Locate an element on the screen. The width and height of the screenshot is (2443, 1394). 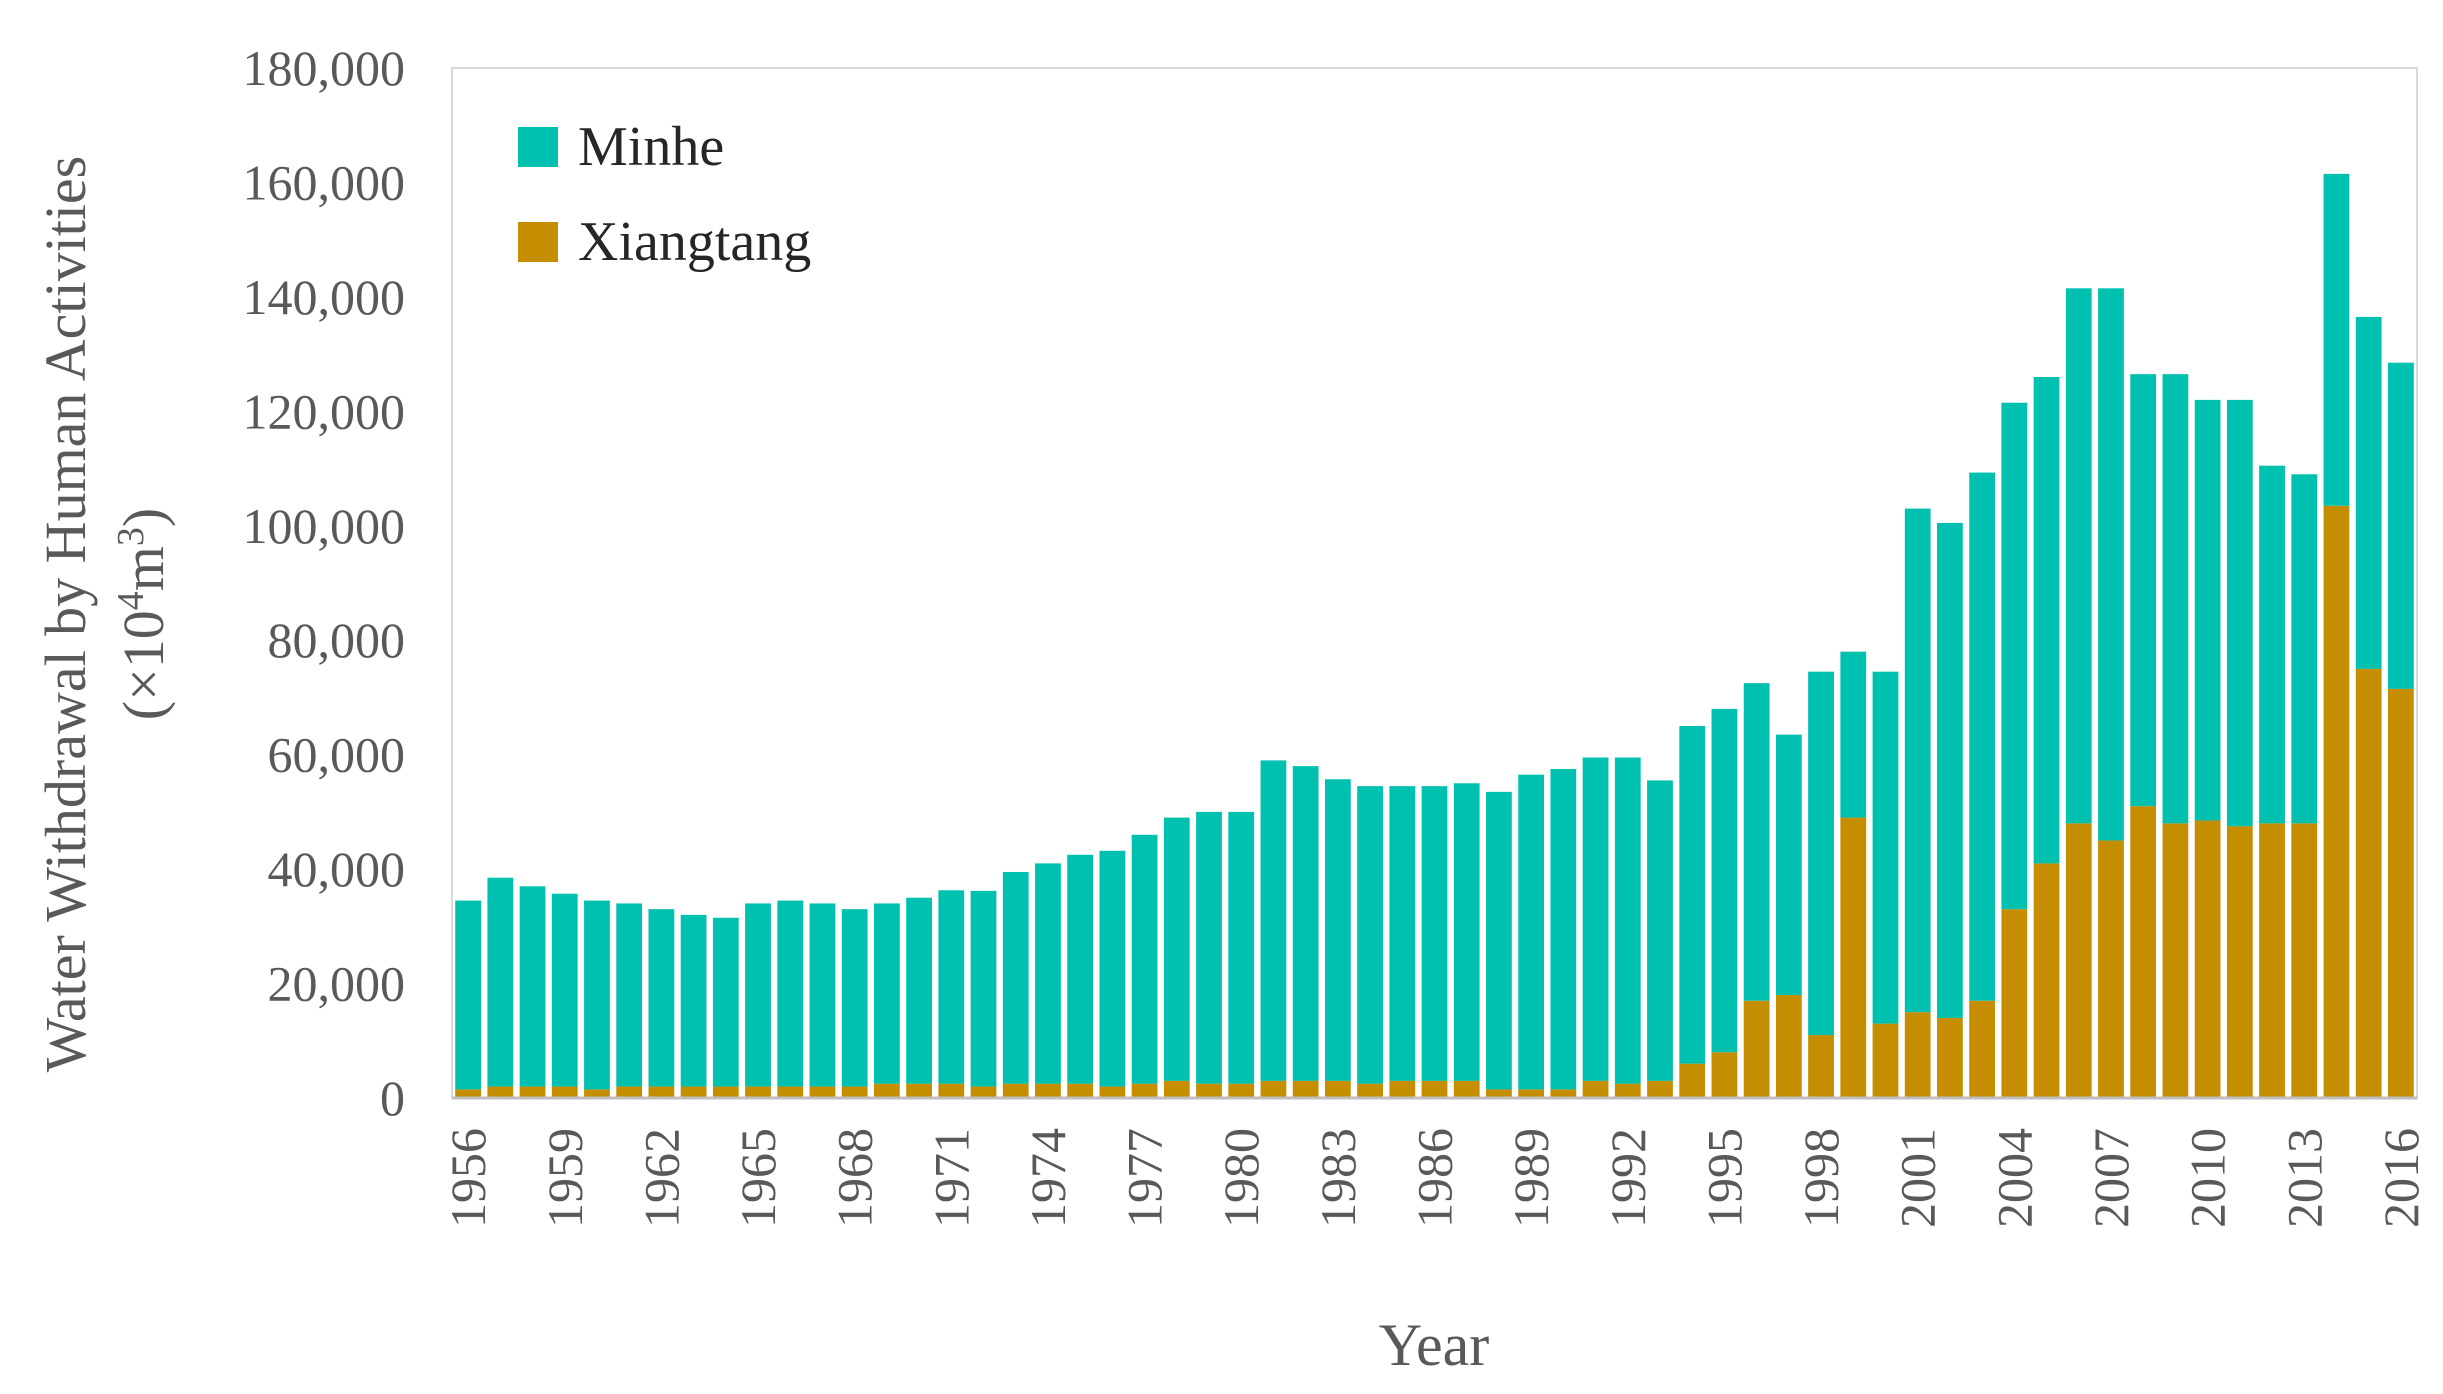
bar-minhe-1972 is located at coordinates (983, 988).